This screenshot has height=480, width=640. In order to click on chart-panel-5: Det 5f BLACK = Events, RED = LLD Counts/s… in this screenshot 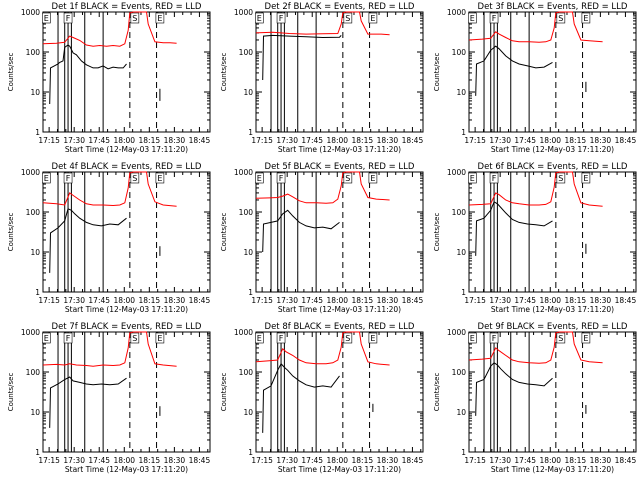, I will do `click(322, 238)`.